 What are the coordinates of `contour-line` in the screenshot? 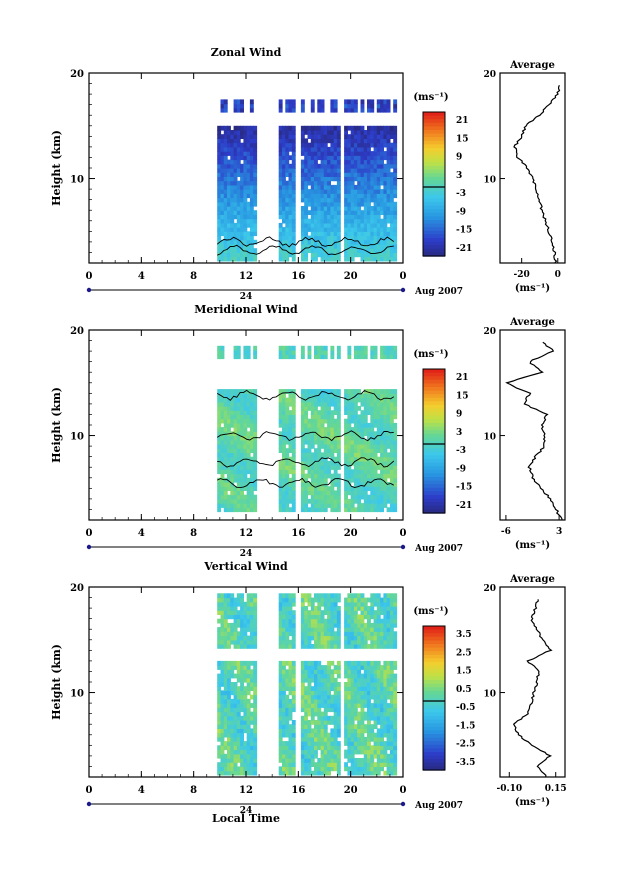 It's located at (306, 483).